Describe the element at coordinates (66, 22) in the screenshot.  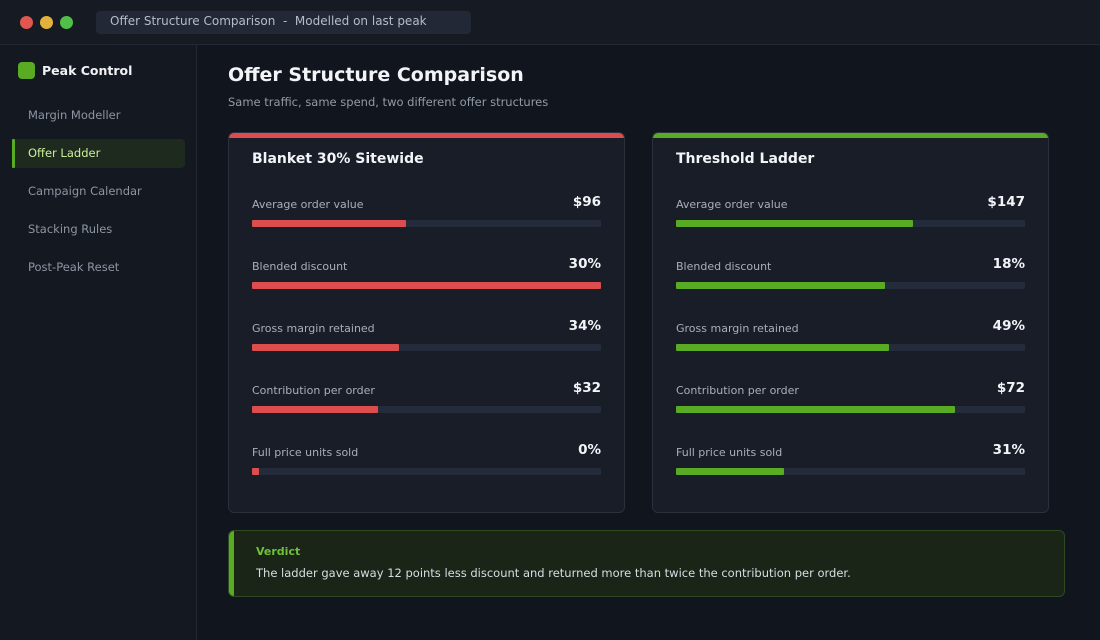
I see `maximize-window-button` at that location.